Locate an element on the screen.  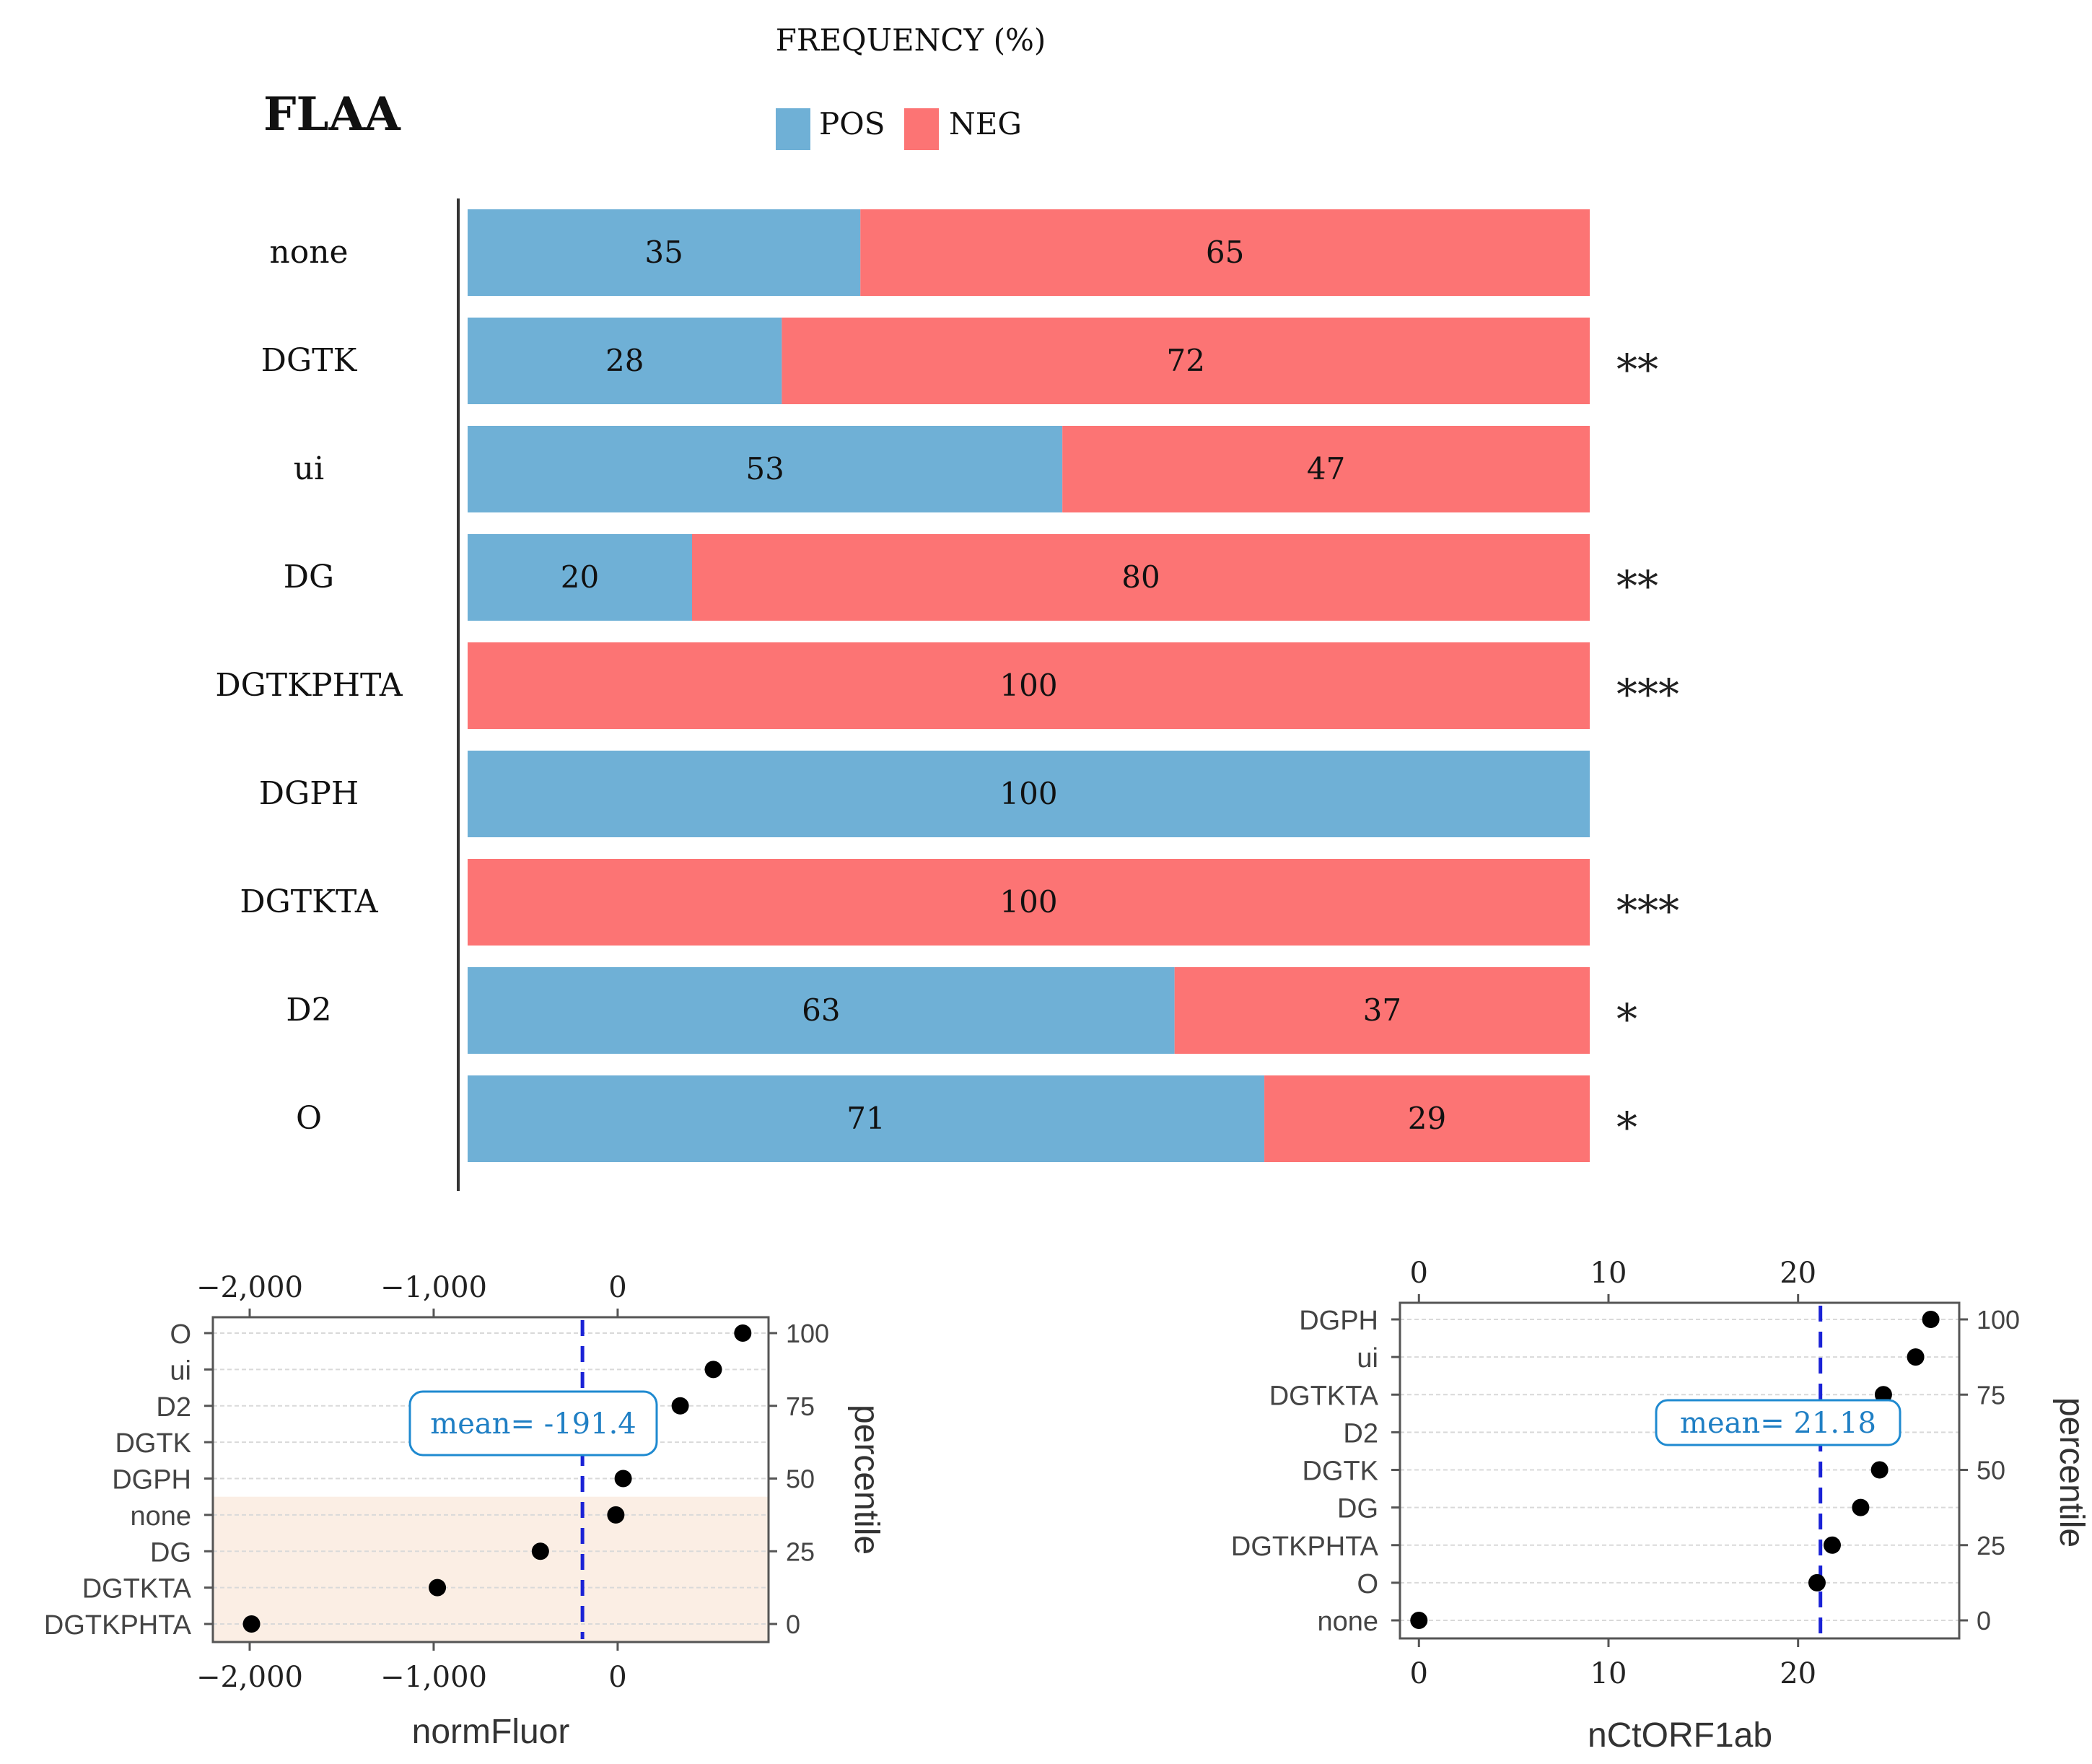
mean-callout-box is located at coordinates (533, 1423).